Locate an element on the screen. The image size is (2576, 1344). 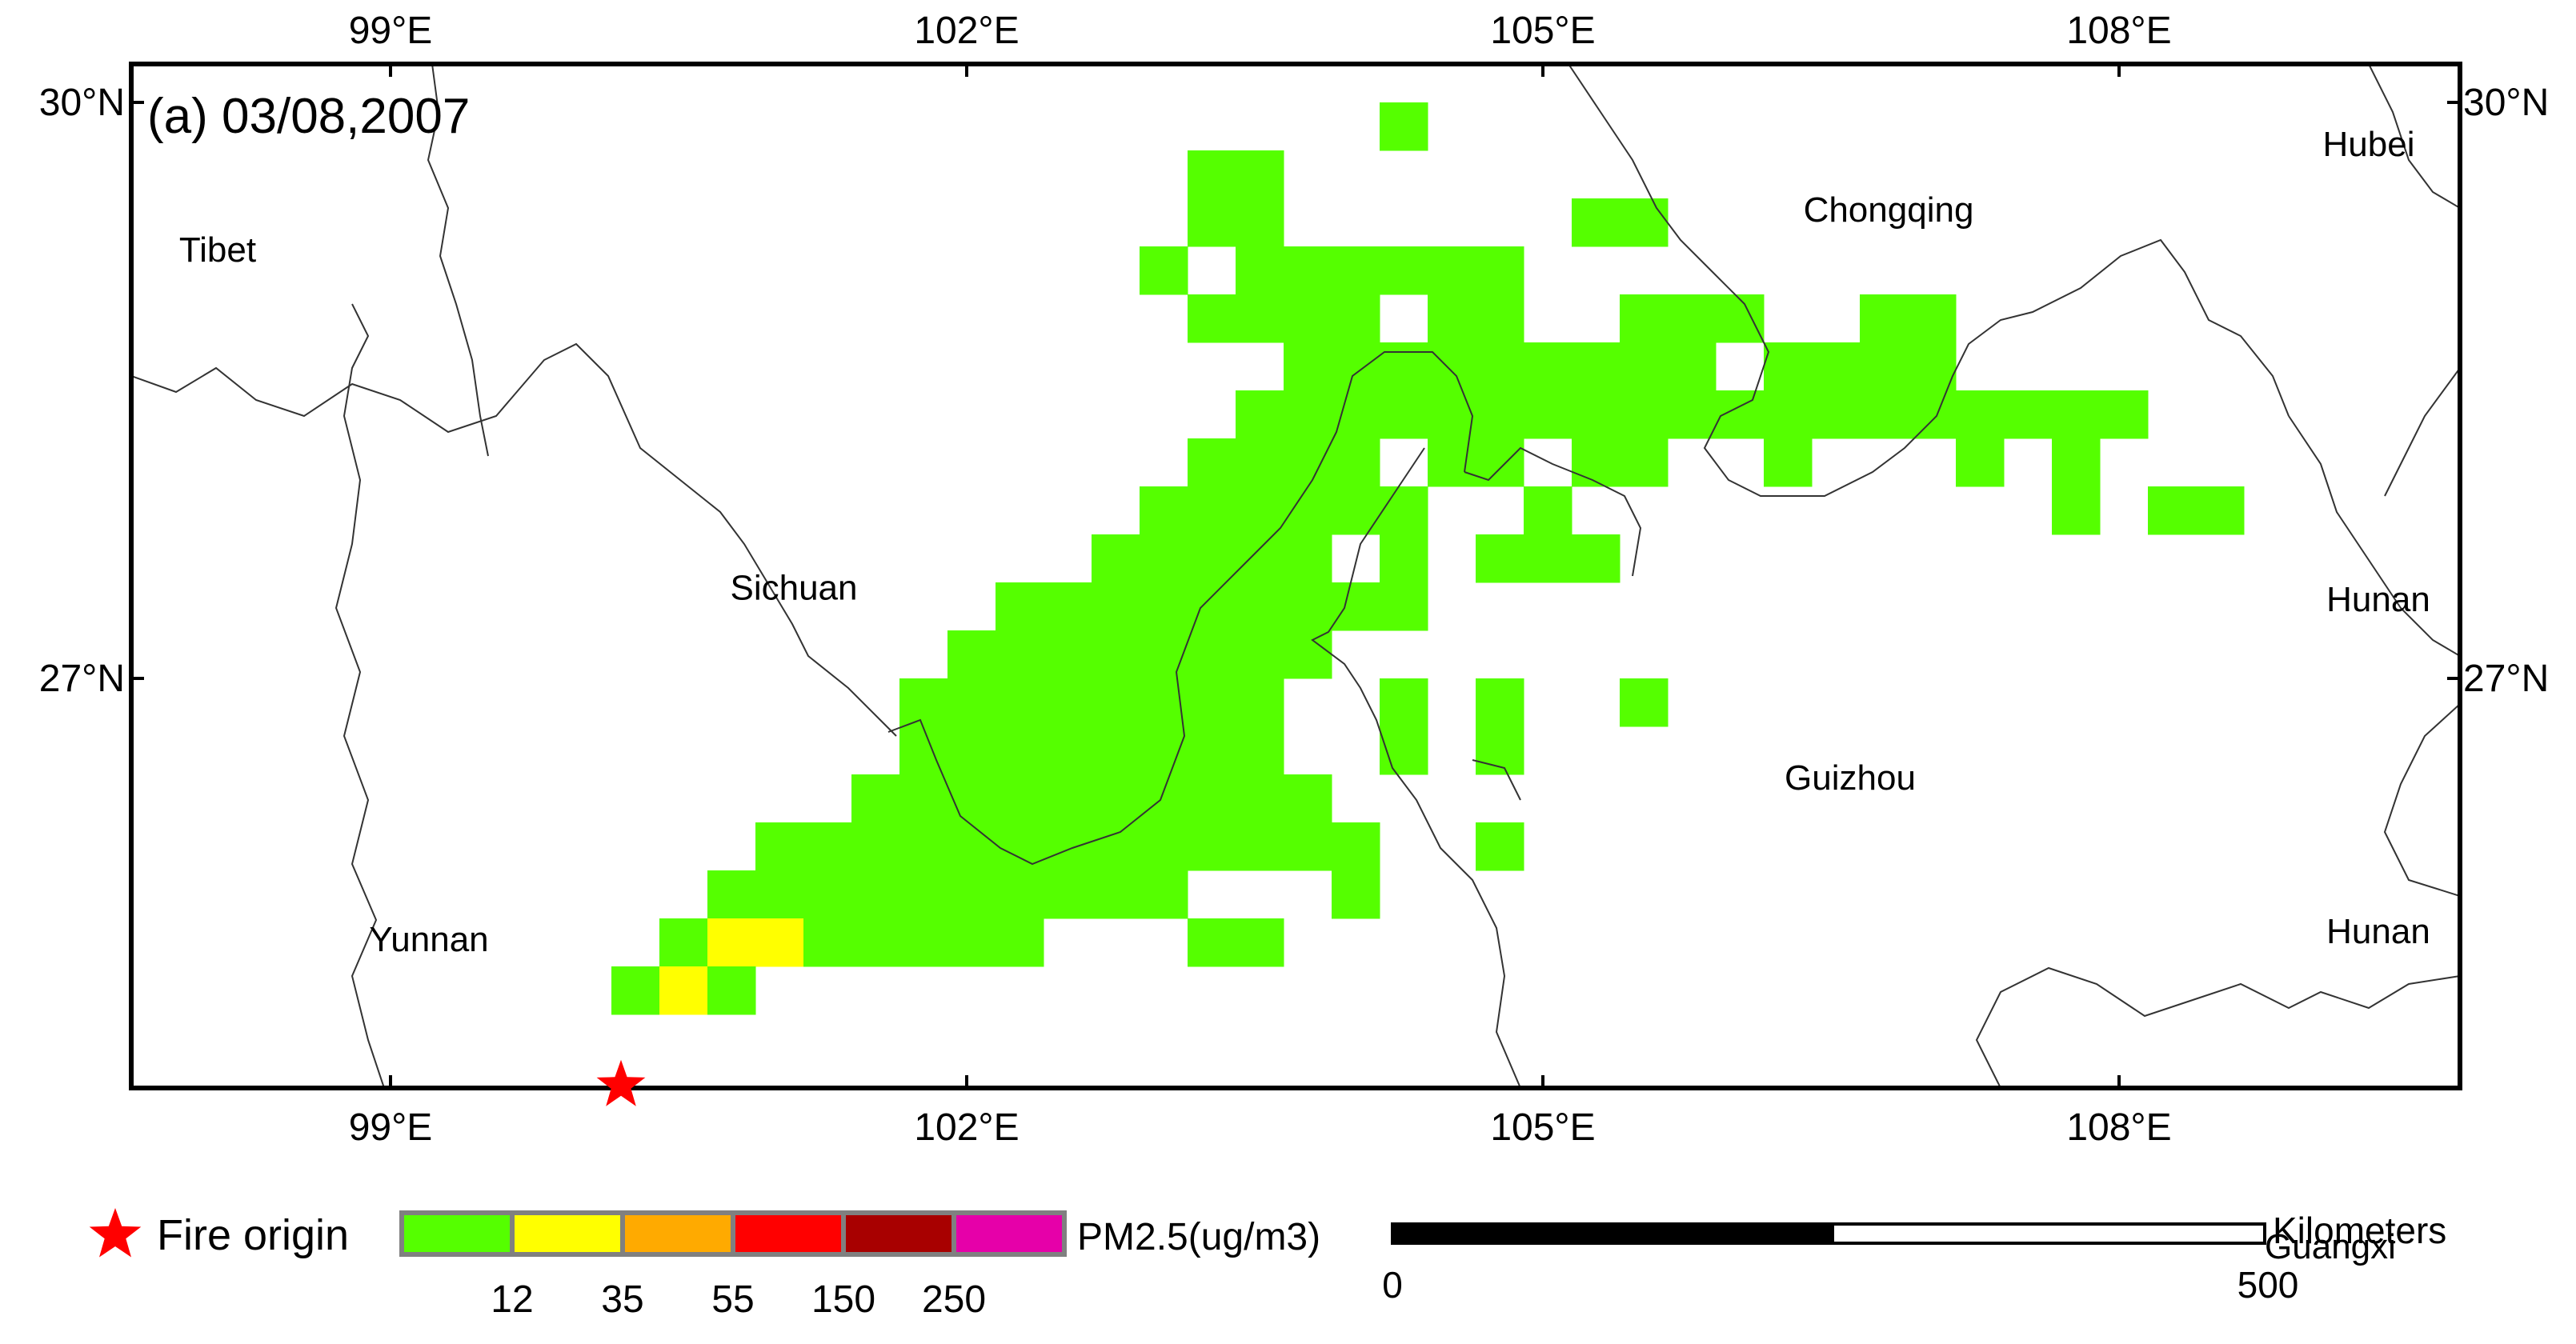
legend-color-bar is located at coordinates (733, 1233).